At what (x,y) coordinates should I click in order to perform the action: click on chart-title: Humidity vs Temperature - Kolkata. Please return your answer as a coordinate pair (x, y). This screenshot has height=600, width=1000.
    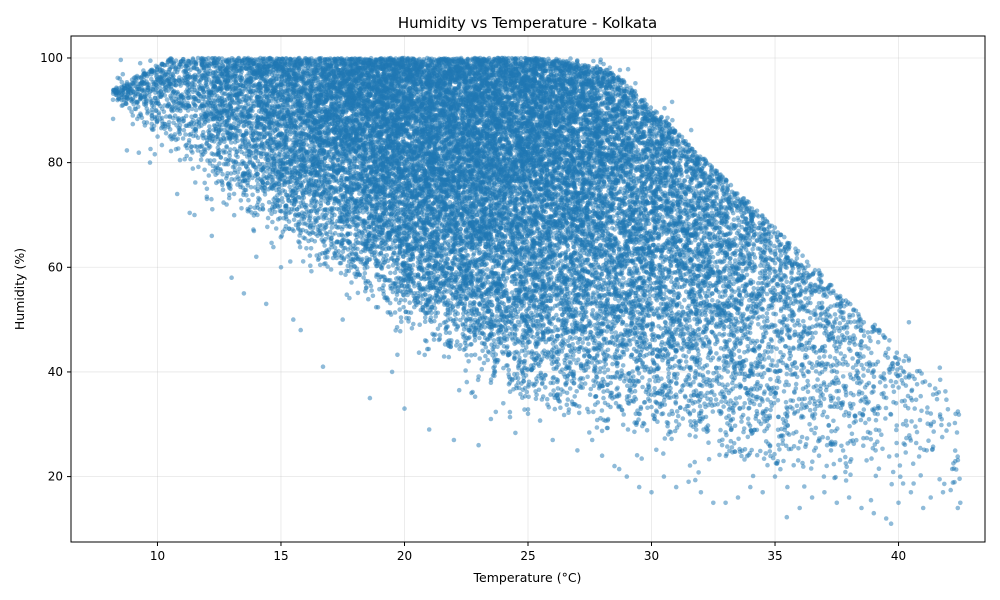
    Looking at the image, I should click on (527, 23).